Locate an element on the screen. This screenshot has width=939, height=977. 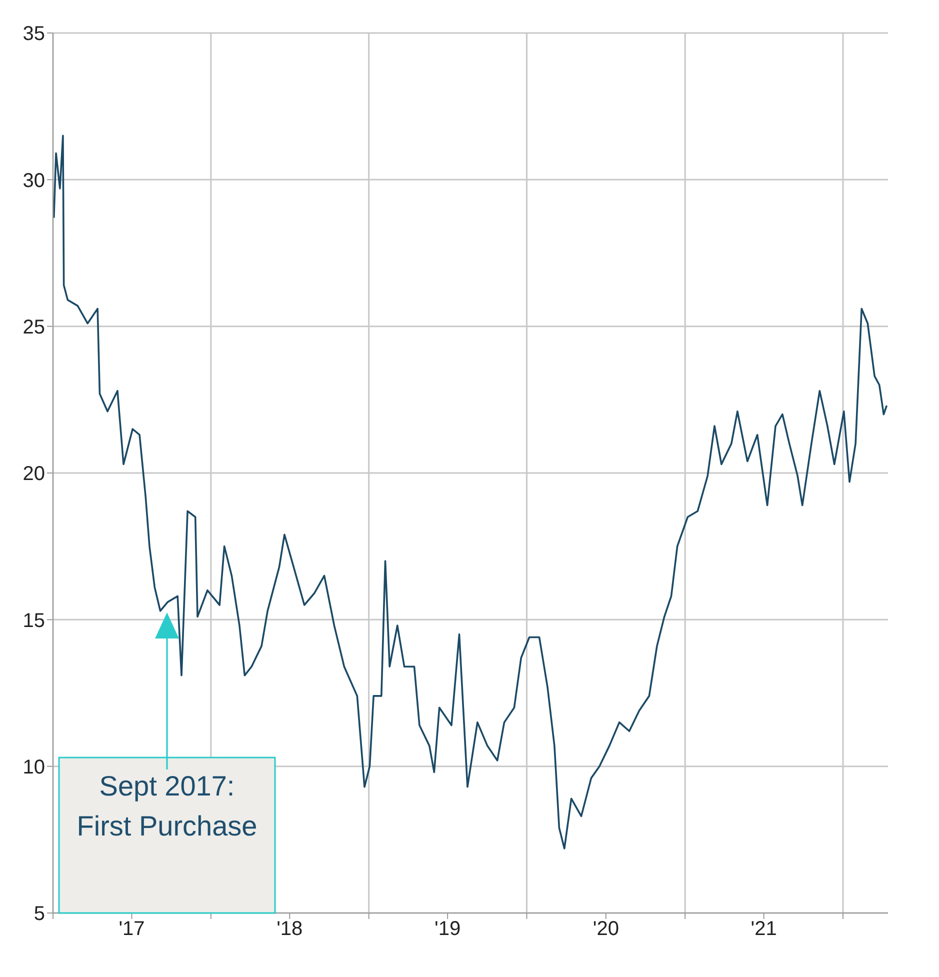
y-tick-label: 30 is located at coordinates (33, 181).